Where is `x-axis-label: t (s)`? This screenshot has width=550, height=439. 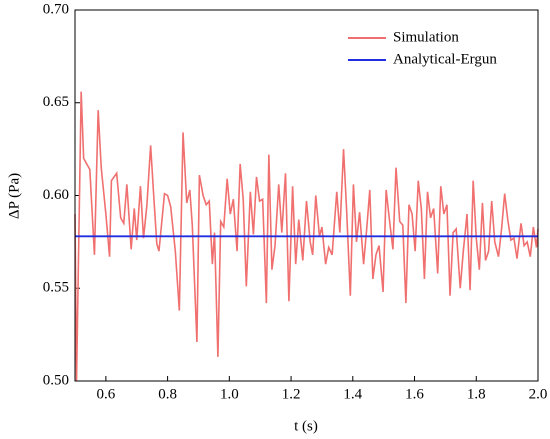 x-axis-label: t (s) is located at coordinates (306, 426).